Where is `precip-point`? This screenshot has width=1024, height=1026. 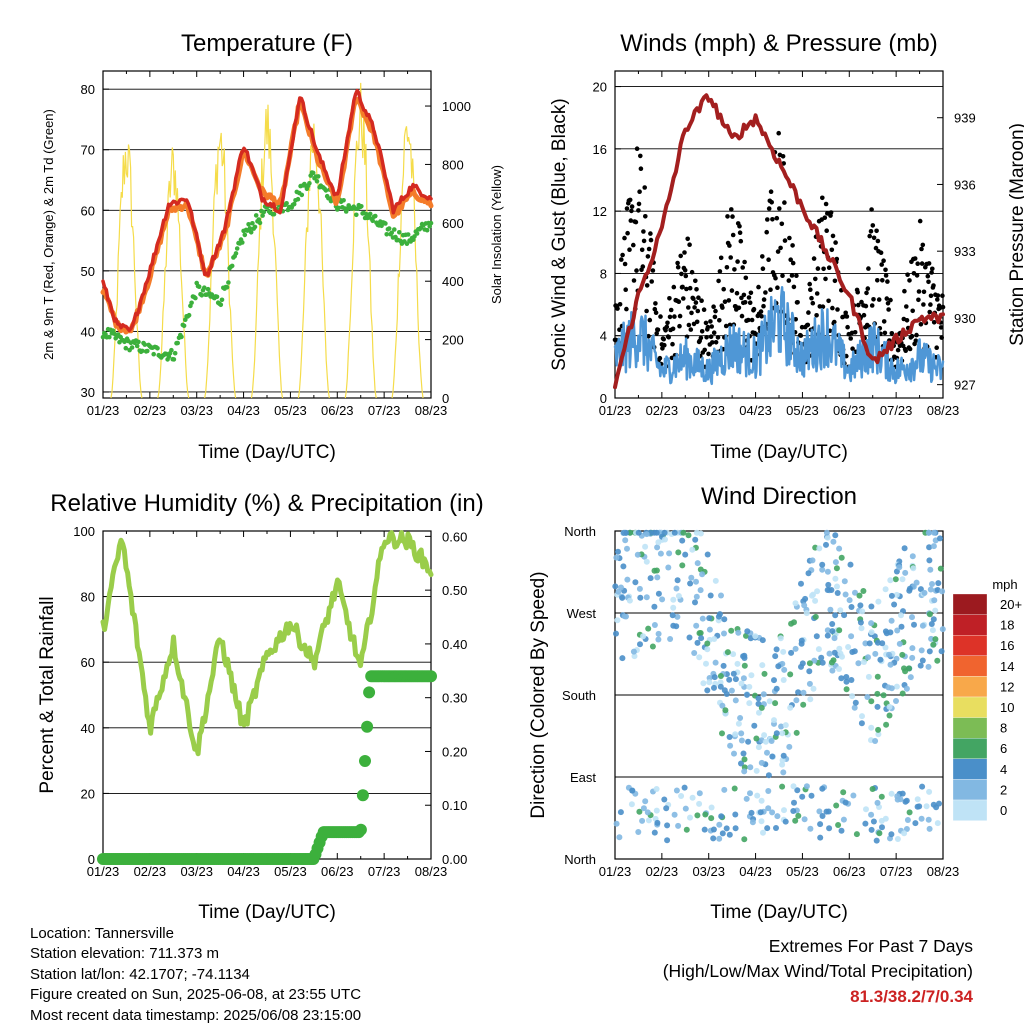 precip-point is located at coordinates (431, 676).